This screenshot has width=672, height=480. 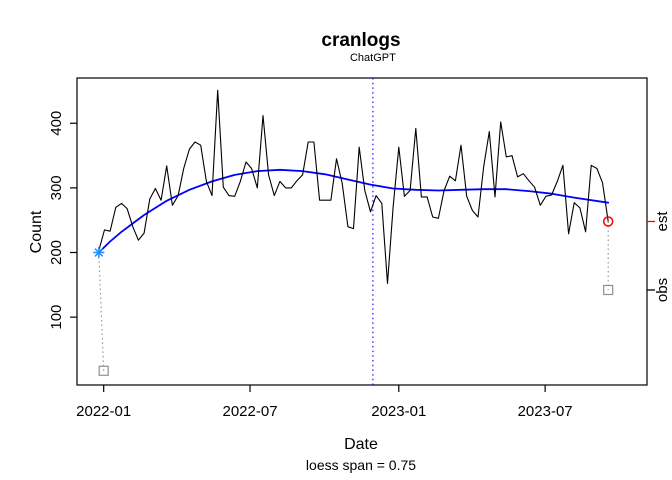 I want to click on chatgpt-annotation-label: ChatGPT, so click(x=373, y=58).